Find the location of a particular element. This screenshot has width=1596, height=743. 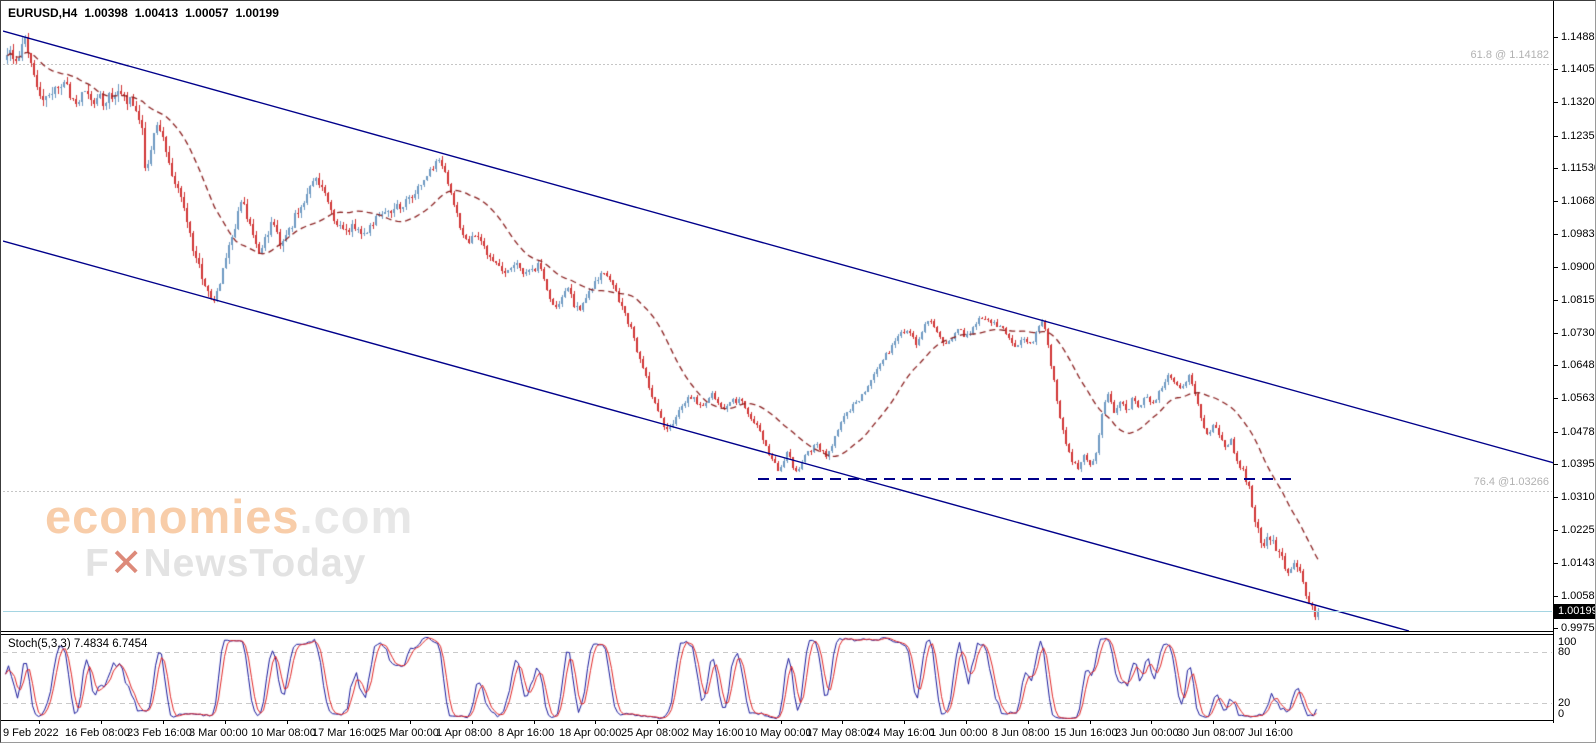

price-axis-label: 1.14055 is located at coordinates (1574, 69).